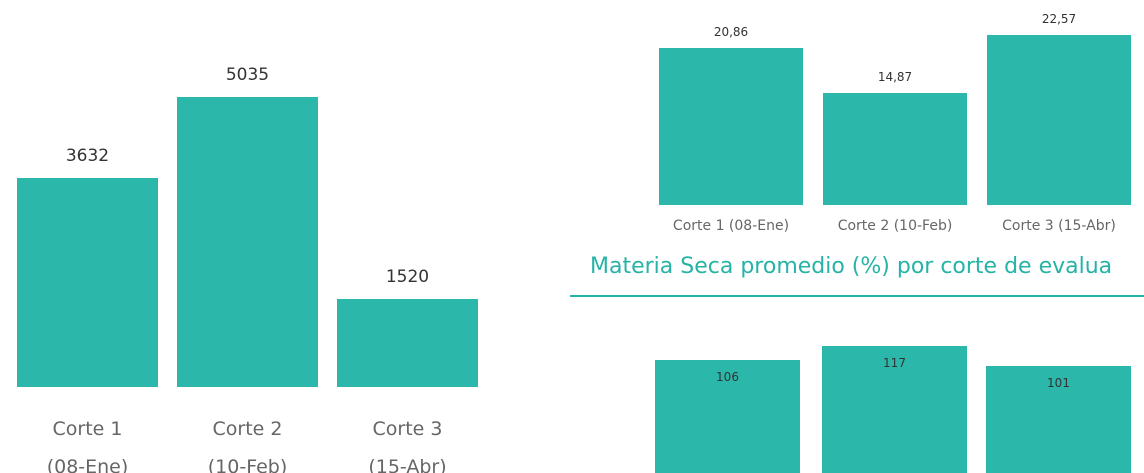 This screenshot has height=473, width=1144. I want to click on value-label: 20,86, so click(731, 32).